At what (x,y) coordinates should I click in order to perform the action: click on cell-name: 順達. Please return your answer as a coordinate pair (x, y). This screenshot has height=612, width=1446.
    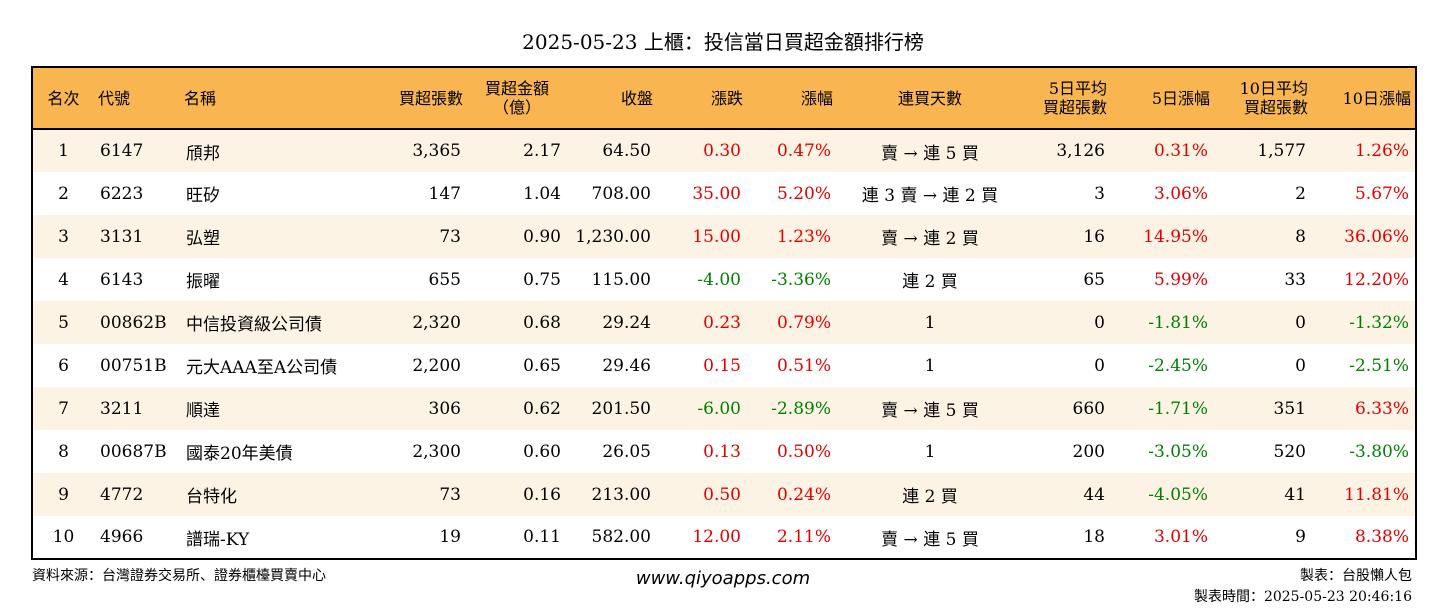
    Looking at the image, I should click on (203, 411).